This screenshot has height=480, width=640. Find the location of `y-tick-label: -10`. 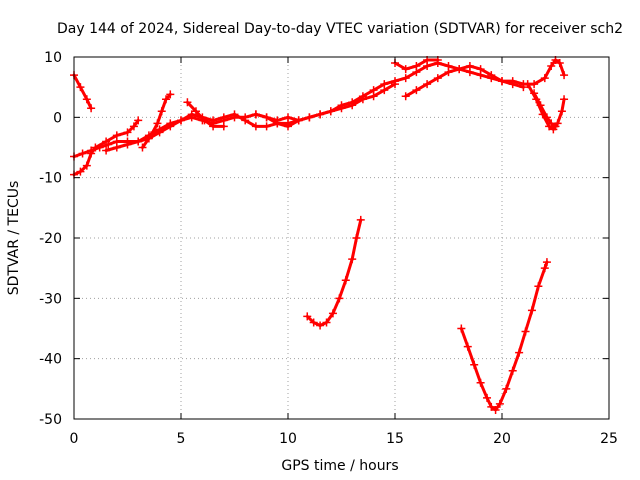

y-tick-label: -10 is located at coordinates (50, 179).